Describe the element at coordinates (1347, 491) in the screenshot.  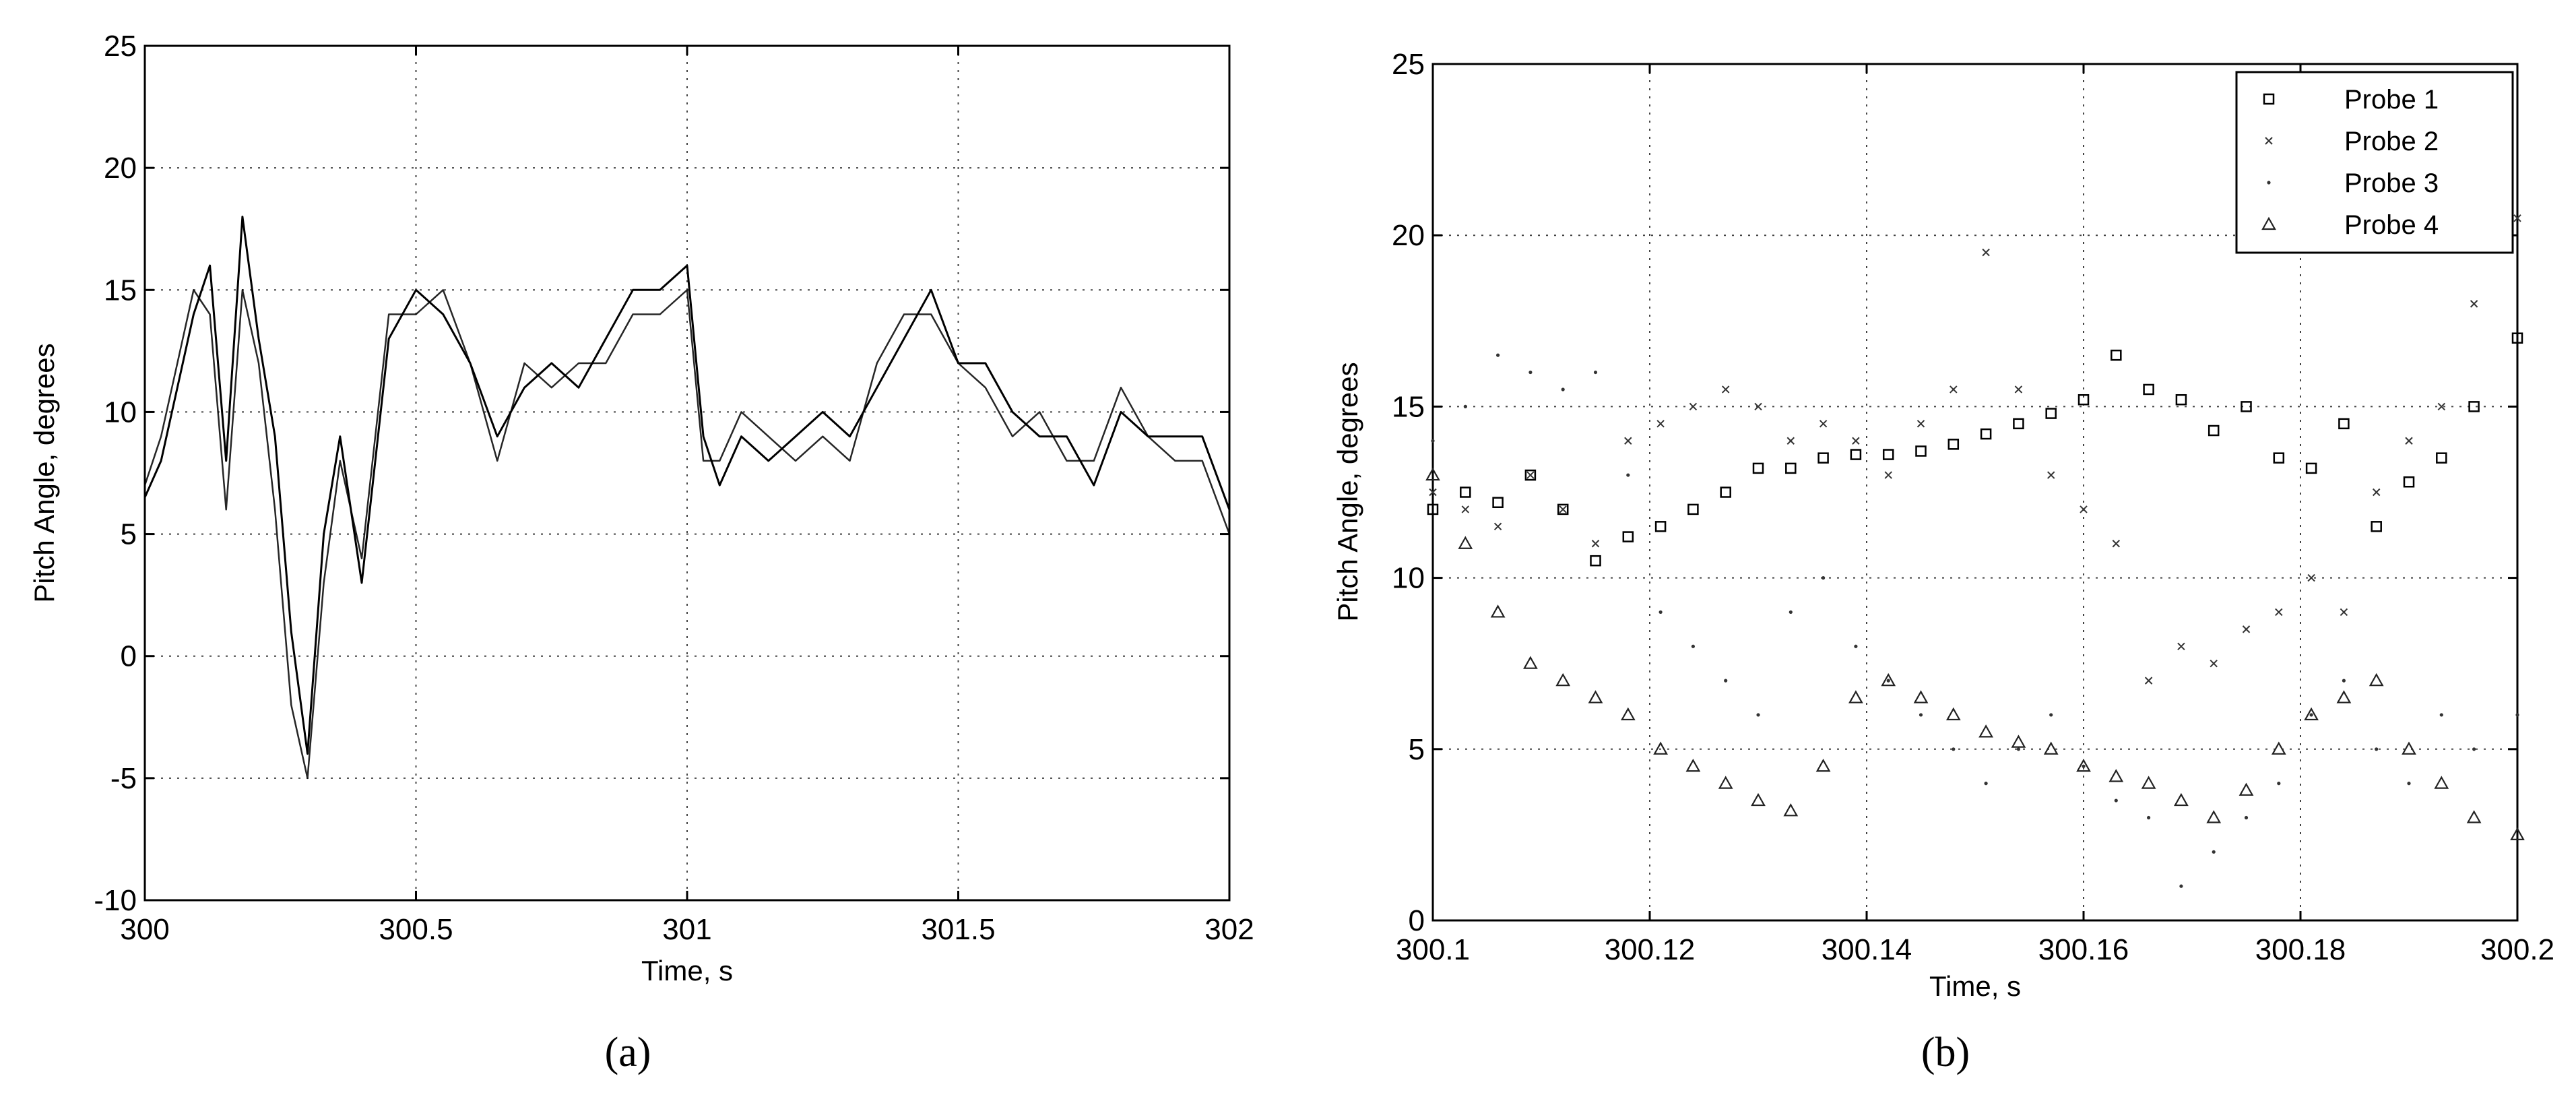
I see `panel-b-y-axis-label: Pitch Angle, degrees` at that location.